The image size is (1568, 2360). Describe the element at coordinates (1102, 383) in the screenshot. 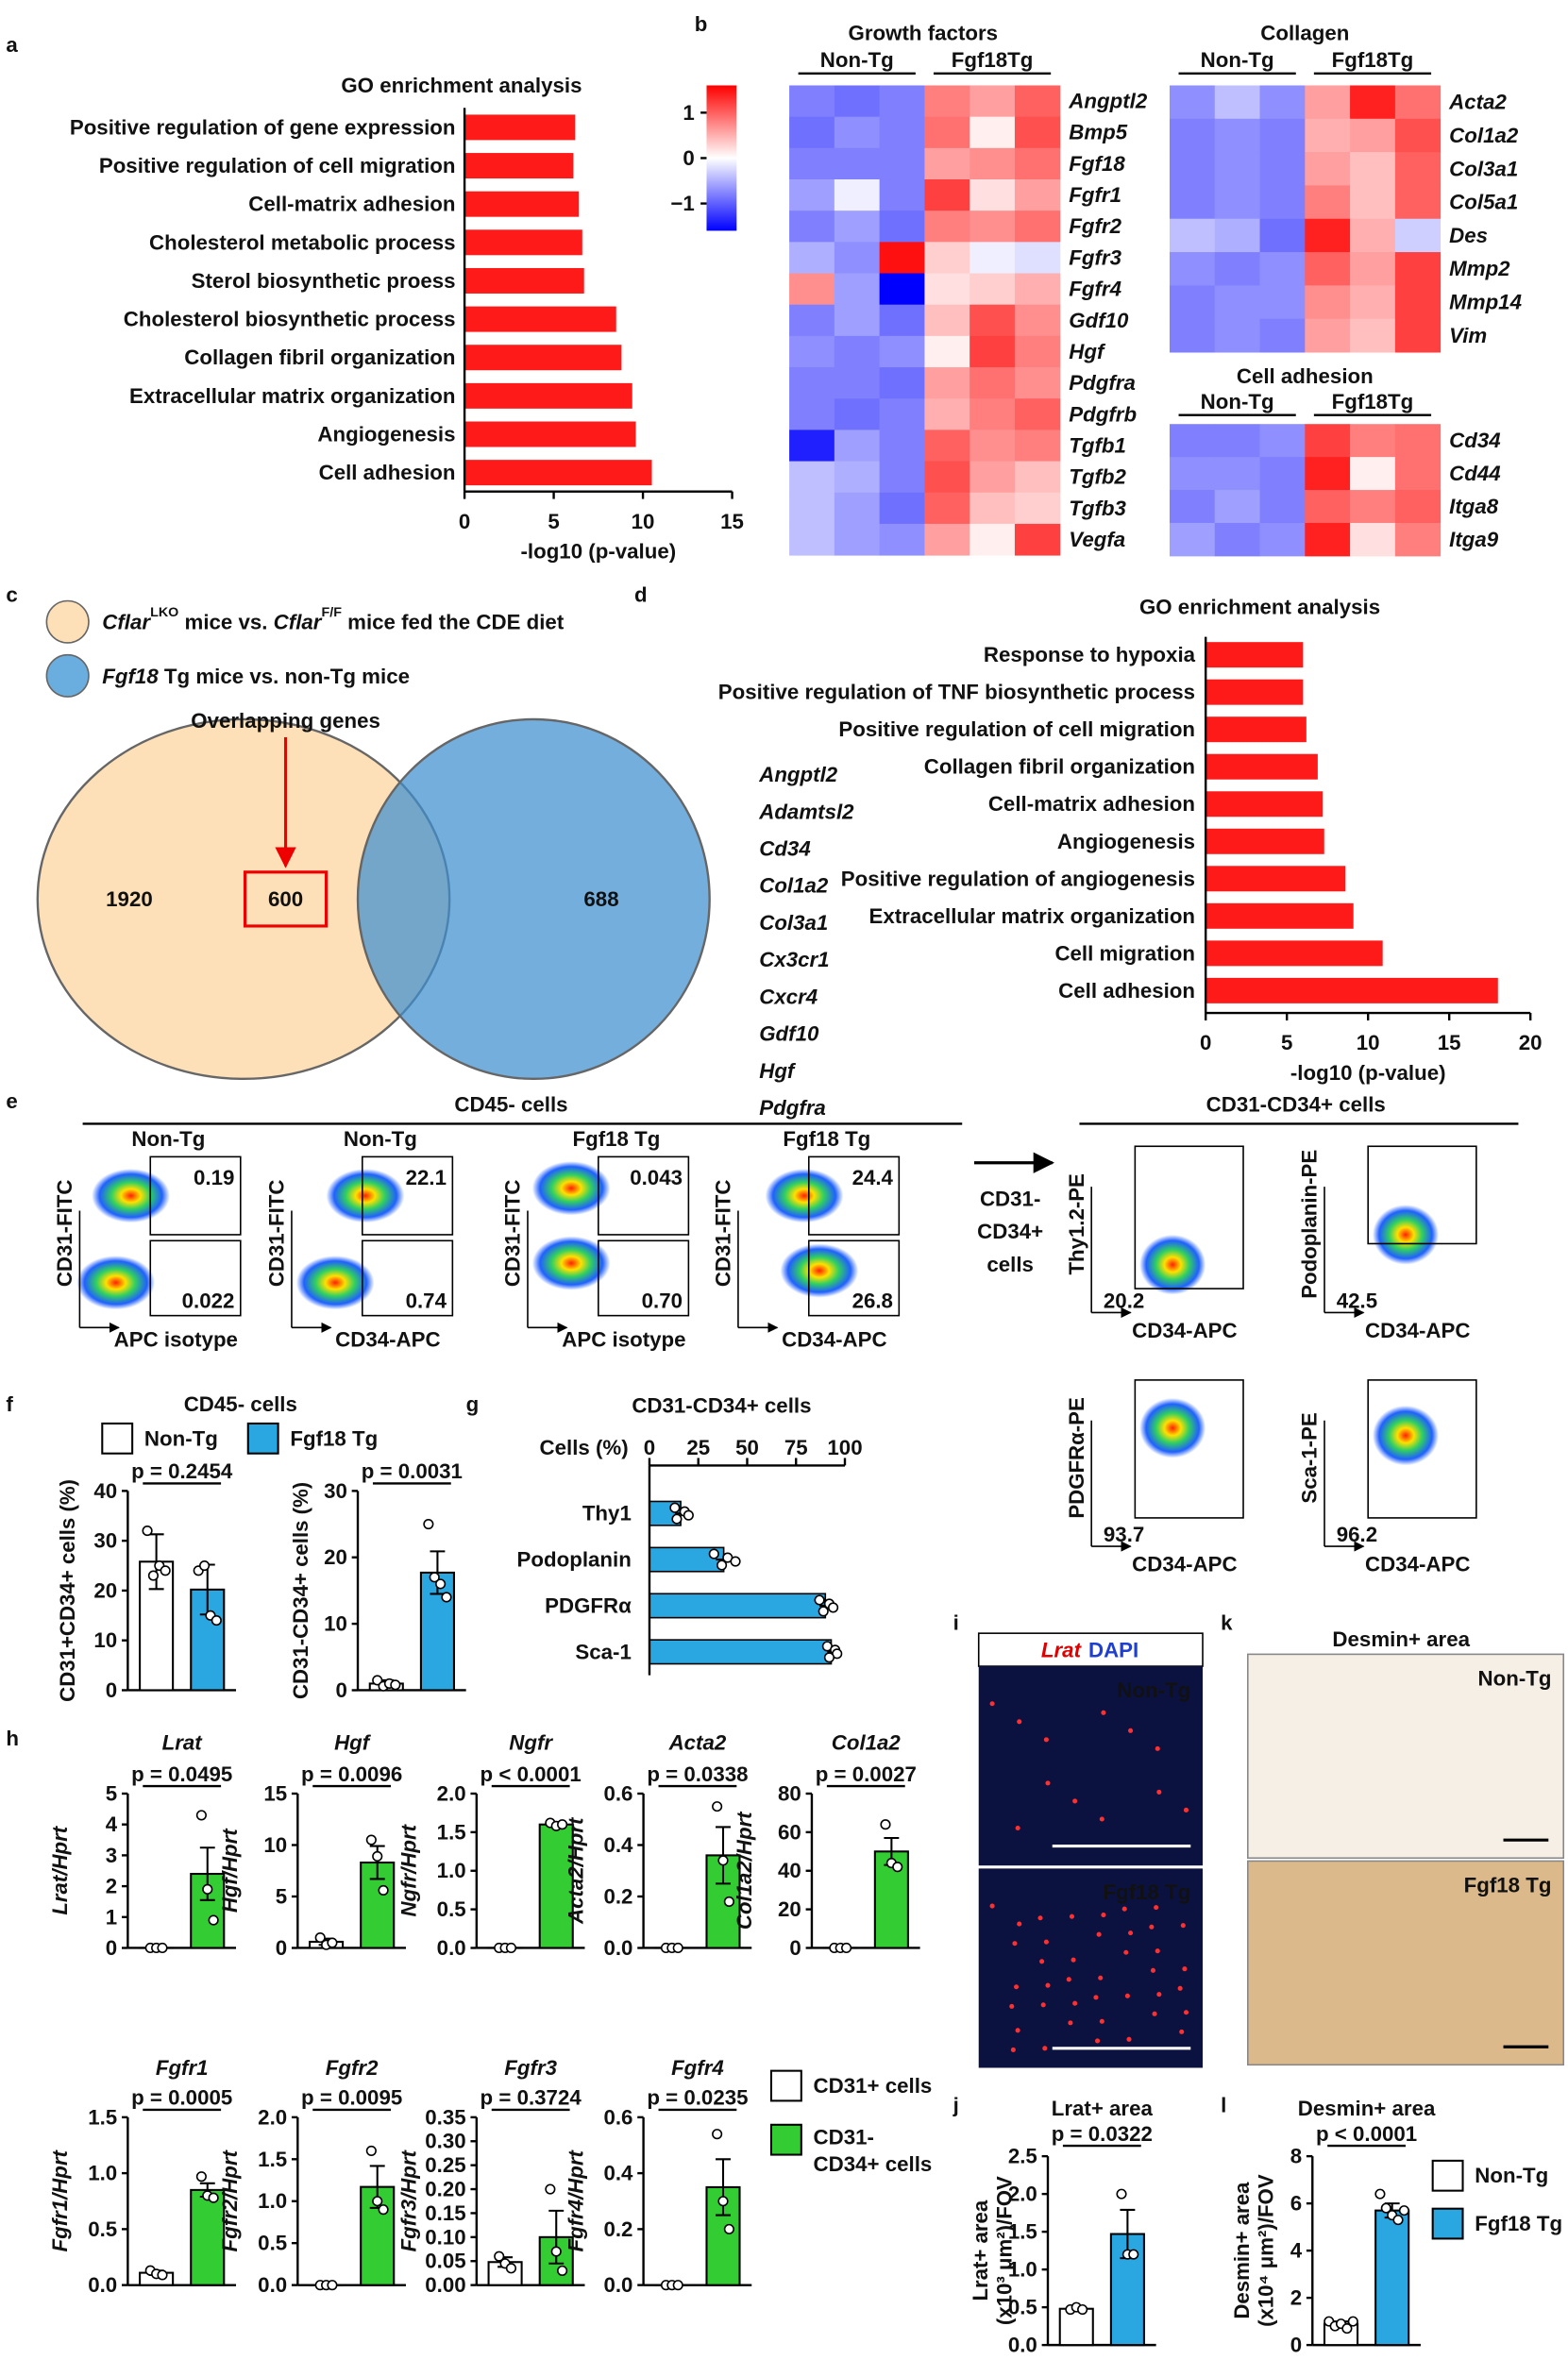

I see `row-label: Pdgfra` at that location.